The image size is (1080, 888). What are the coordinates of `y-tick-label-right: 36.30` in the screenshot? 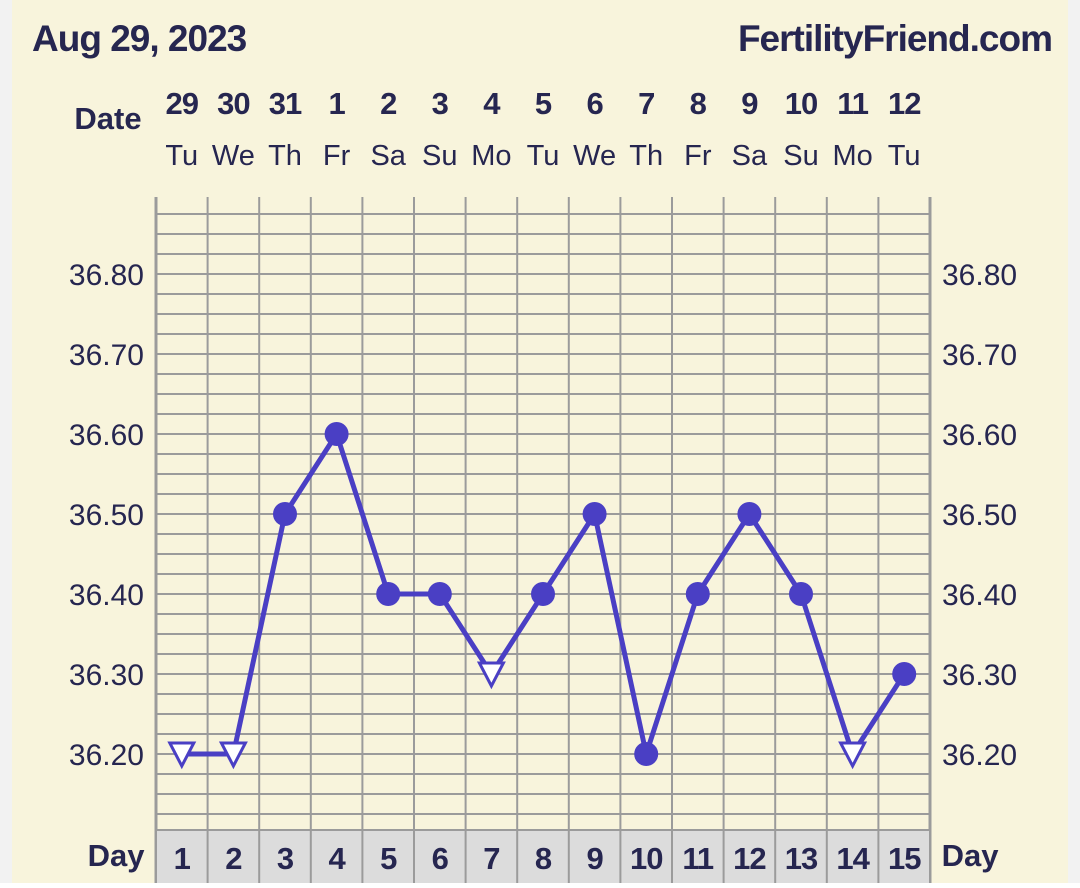 It's located at (979, 675).